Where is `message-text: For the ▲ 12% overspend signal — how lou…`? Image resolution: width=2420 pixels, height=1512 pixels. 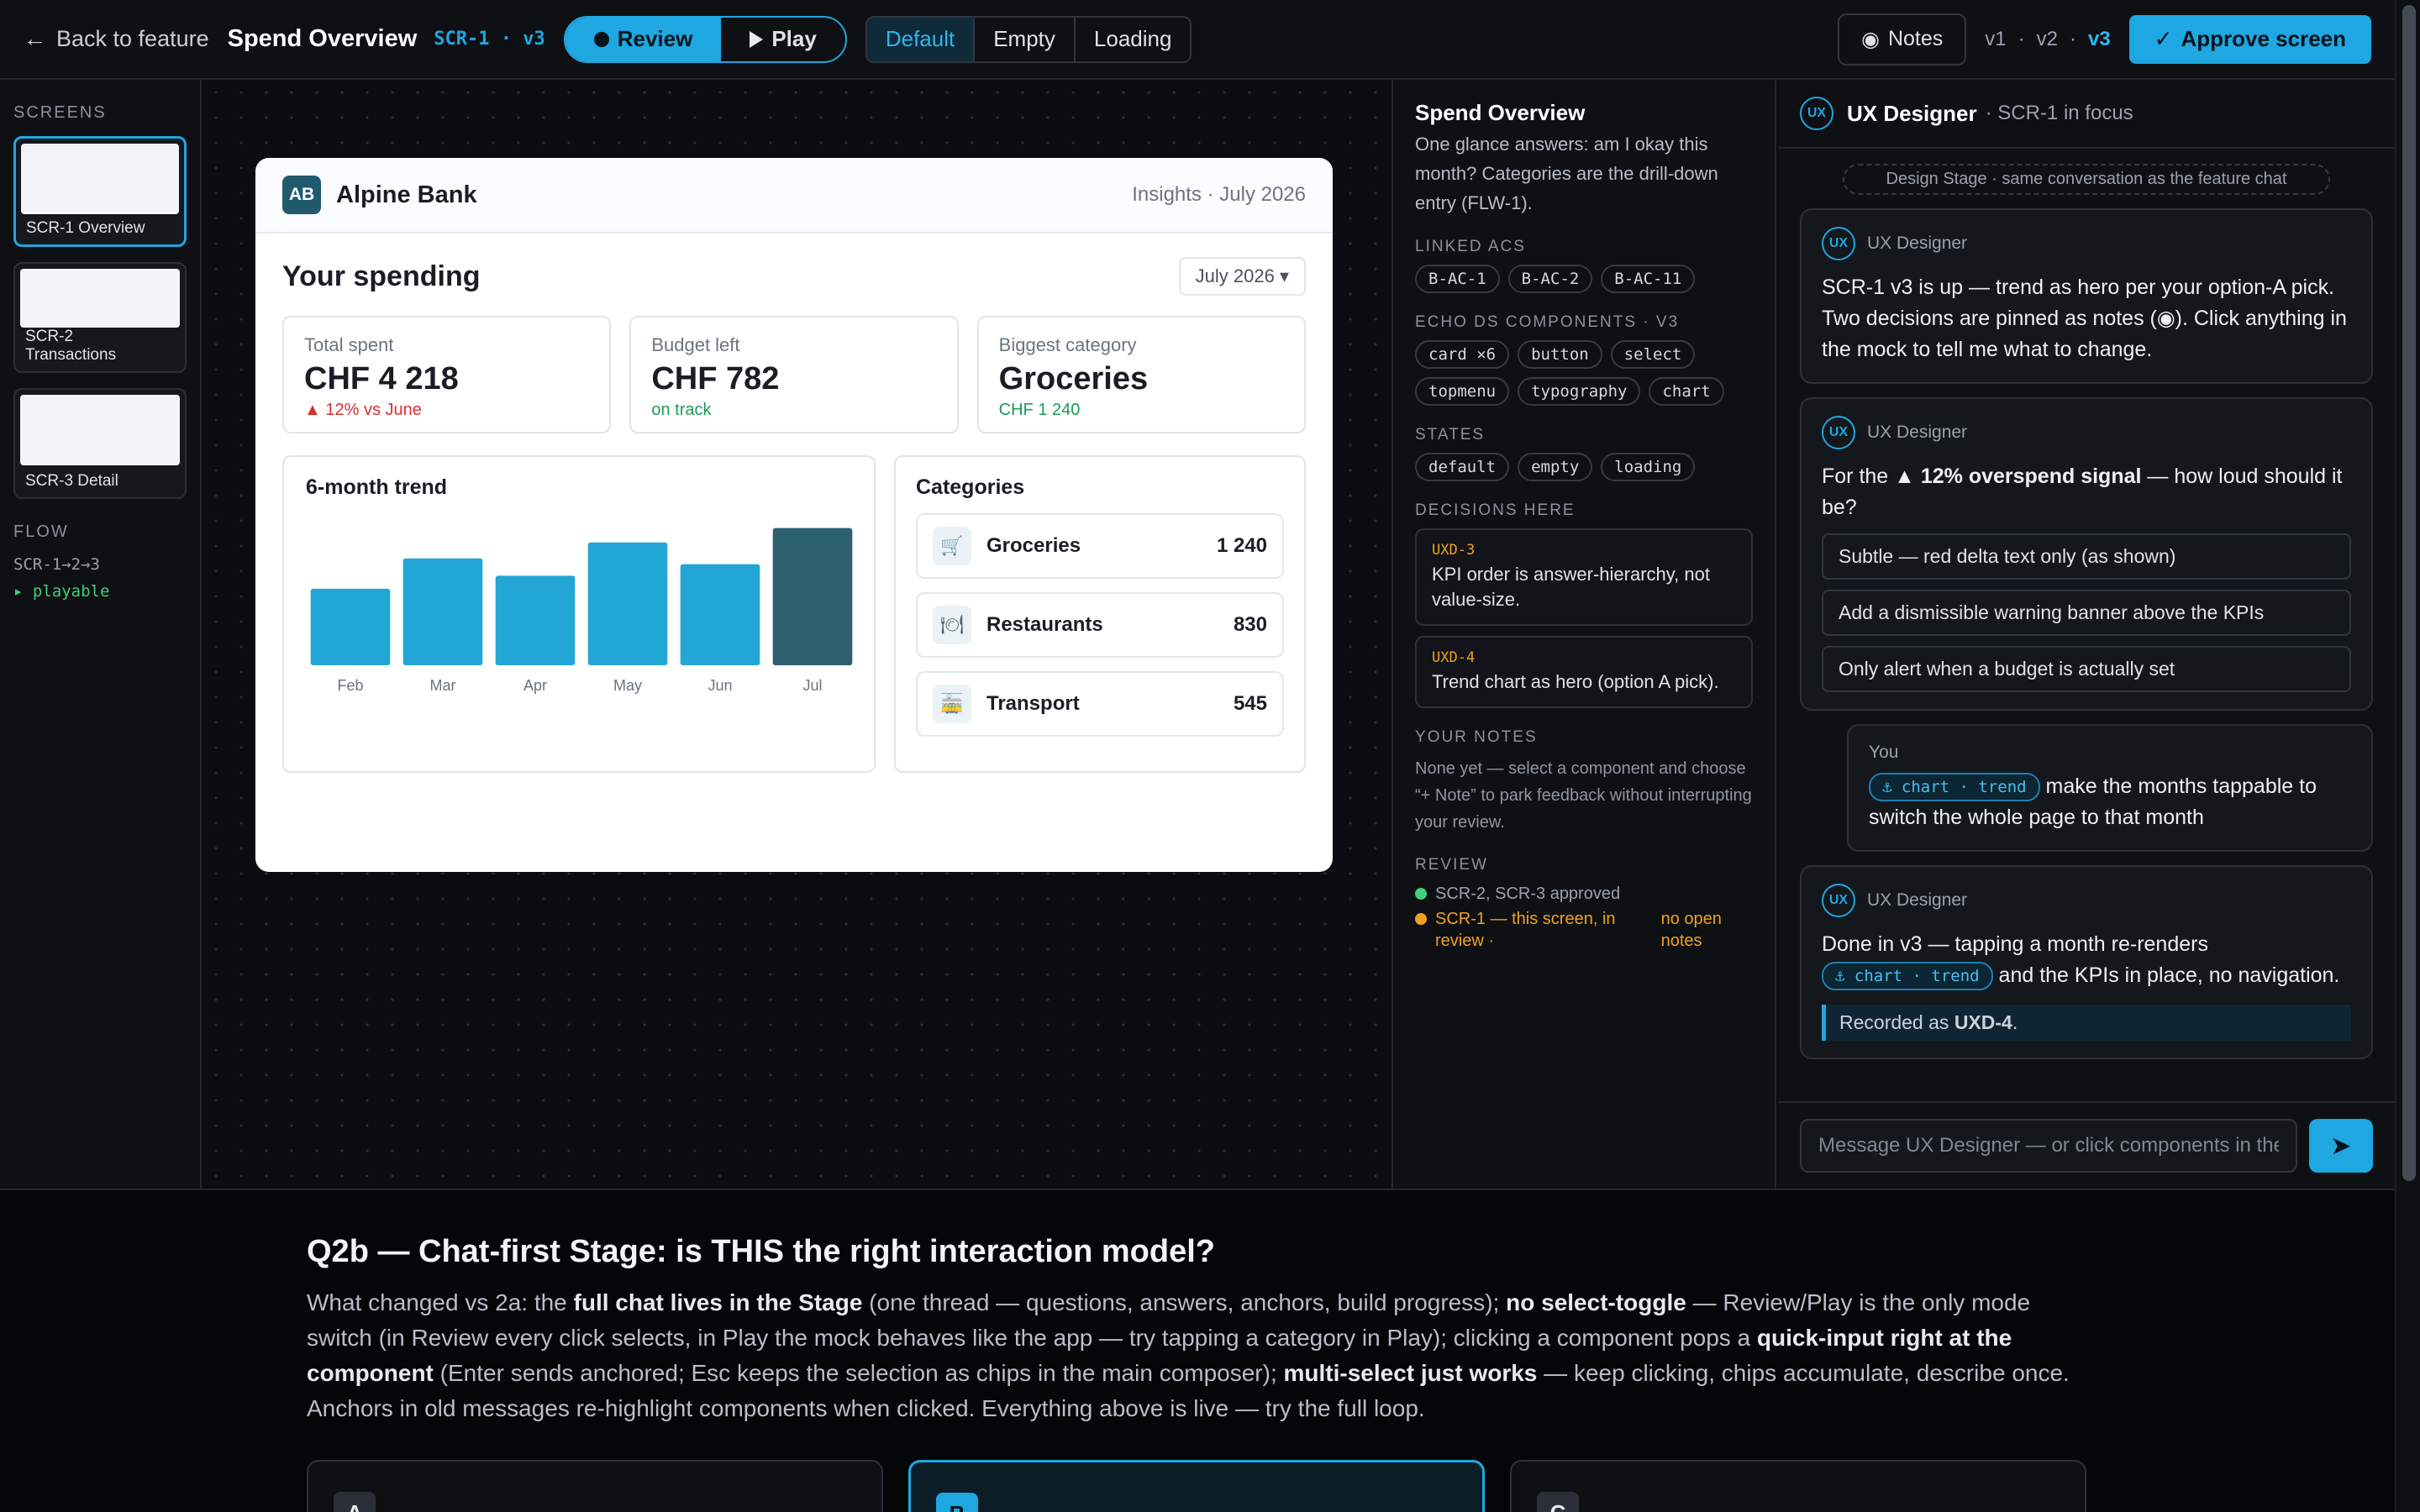
message-text: For the ▲ 12% overspend signal — how lou… is located at coordinates (2083, 492).